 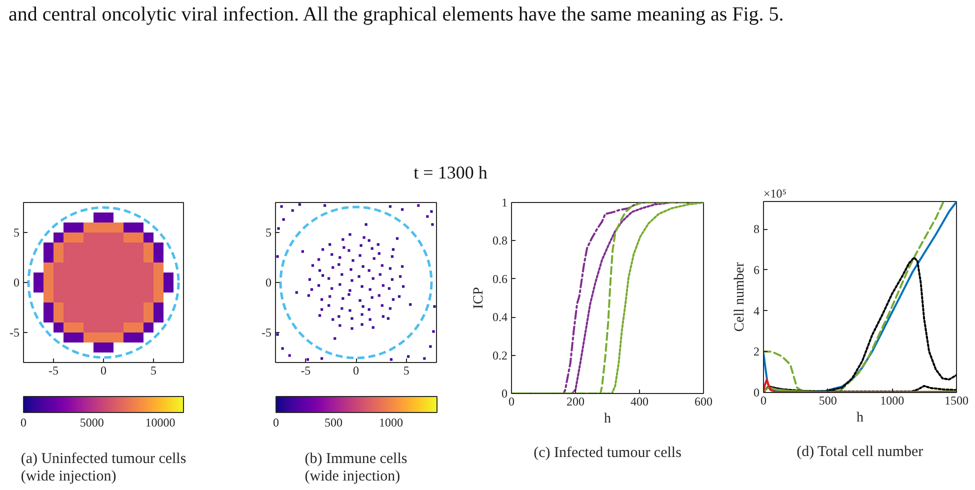 What do you see at coordinates (775, 193) in the screenshot?
I see `text: ×10⁵` at bounding box center [775, 193].